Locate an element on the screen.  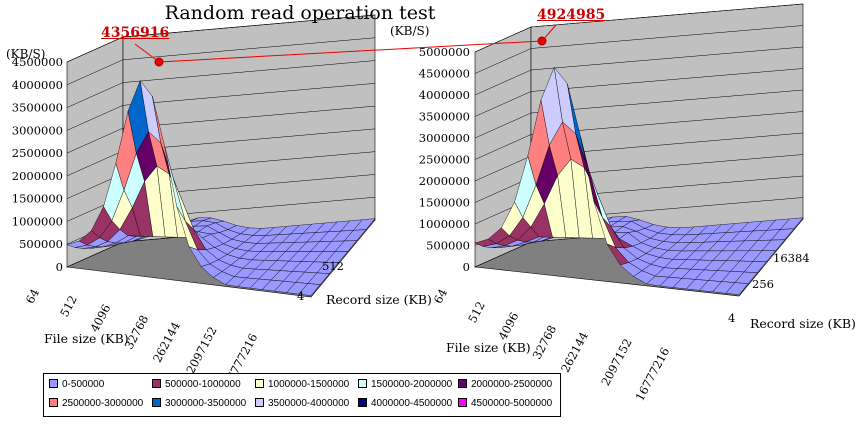
y-tick-label: 16384 is located at coordinates (791, 258).